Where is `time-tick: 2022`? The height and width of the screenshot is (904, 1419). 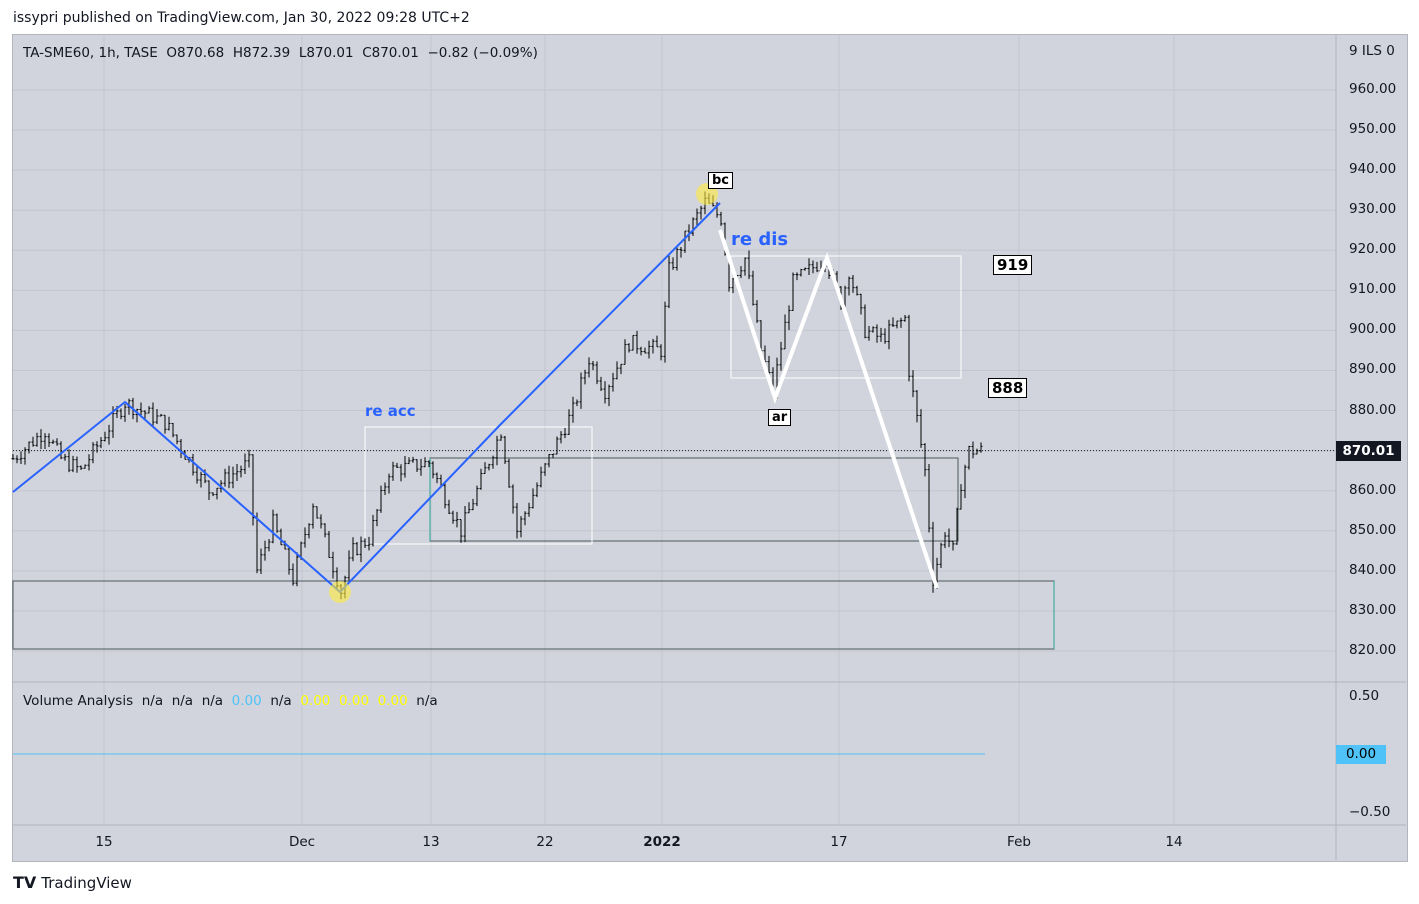 time-tick: 2022 is located at coordinates (662, 842).